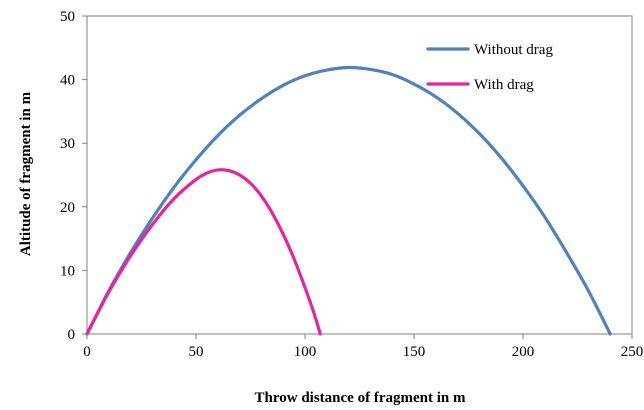 Image resolution: width=644 pixels, height=410 pixels. What do you see at coordinates (67, 271) in the screenshot?
I see `y-tick-label: 10` at bounding box center [67, 271].